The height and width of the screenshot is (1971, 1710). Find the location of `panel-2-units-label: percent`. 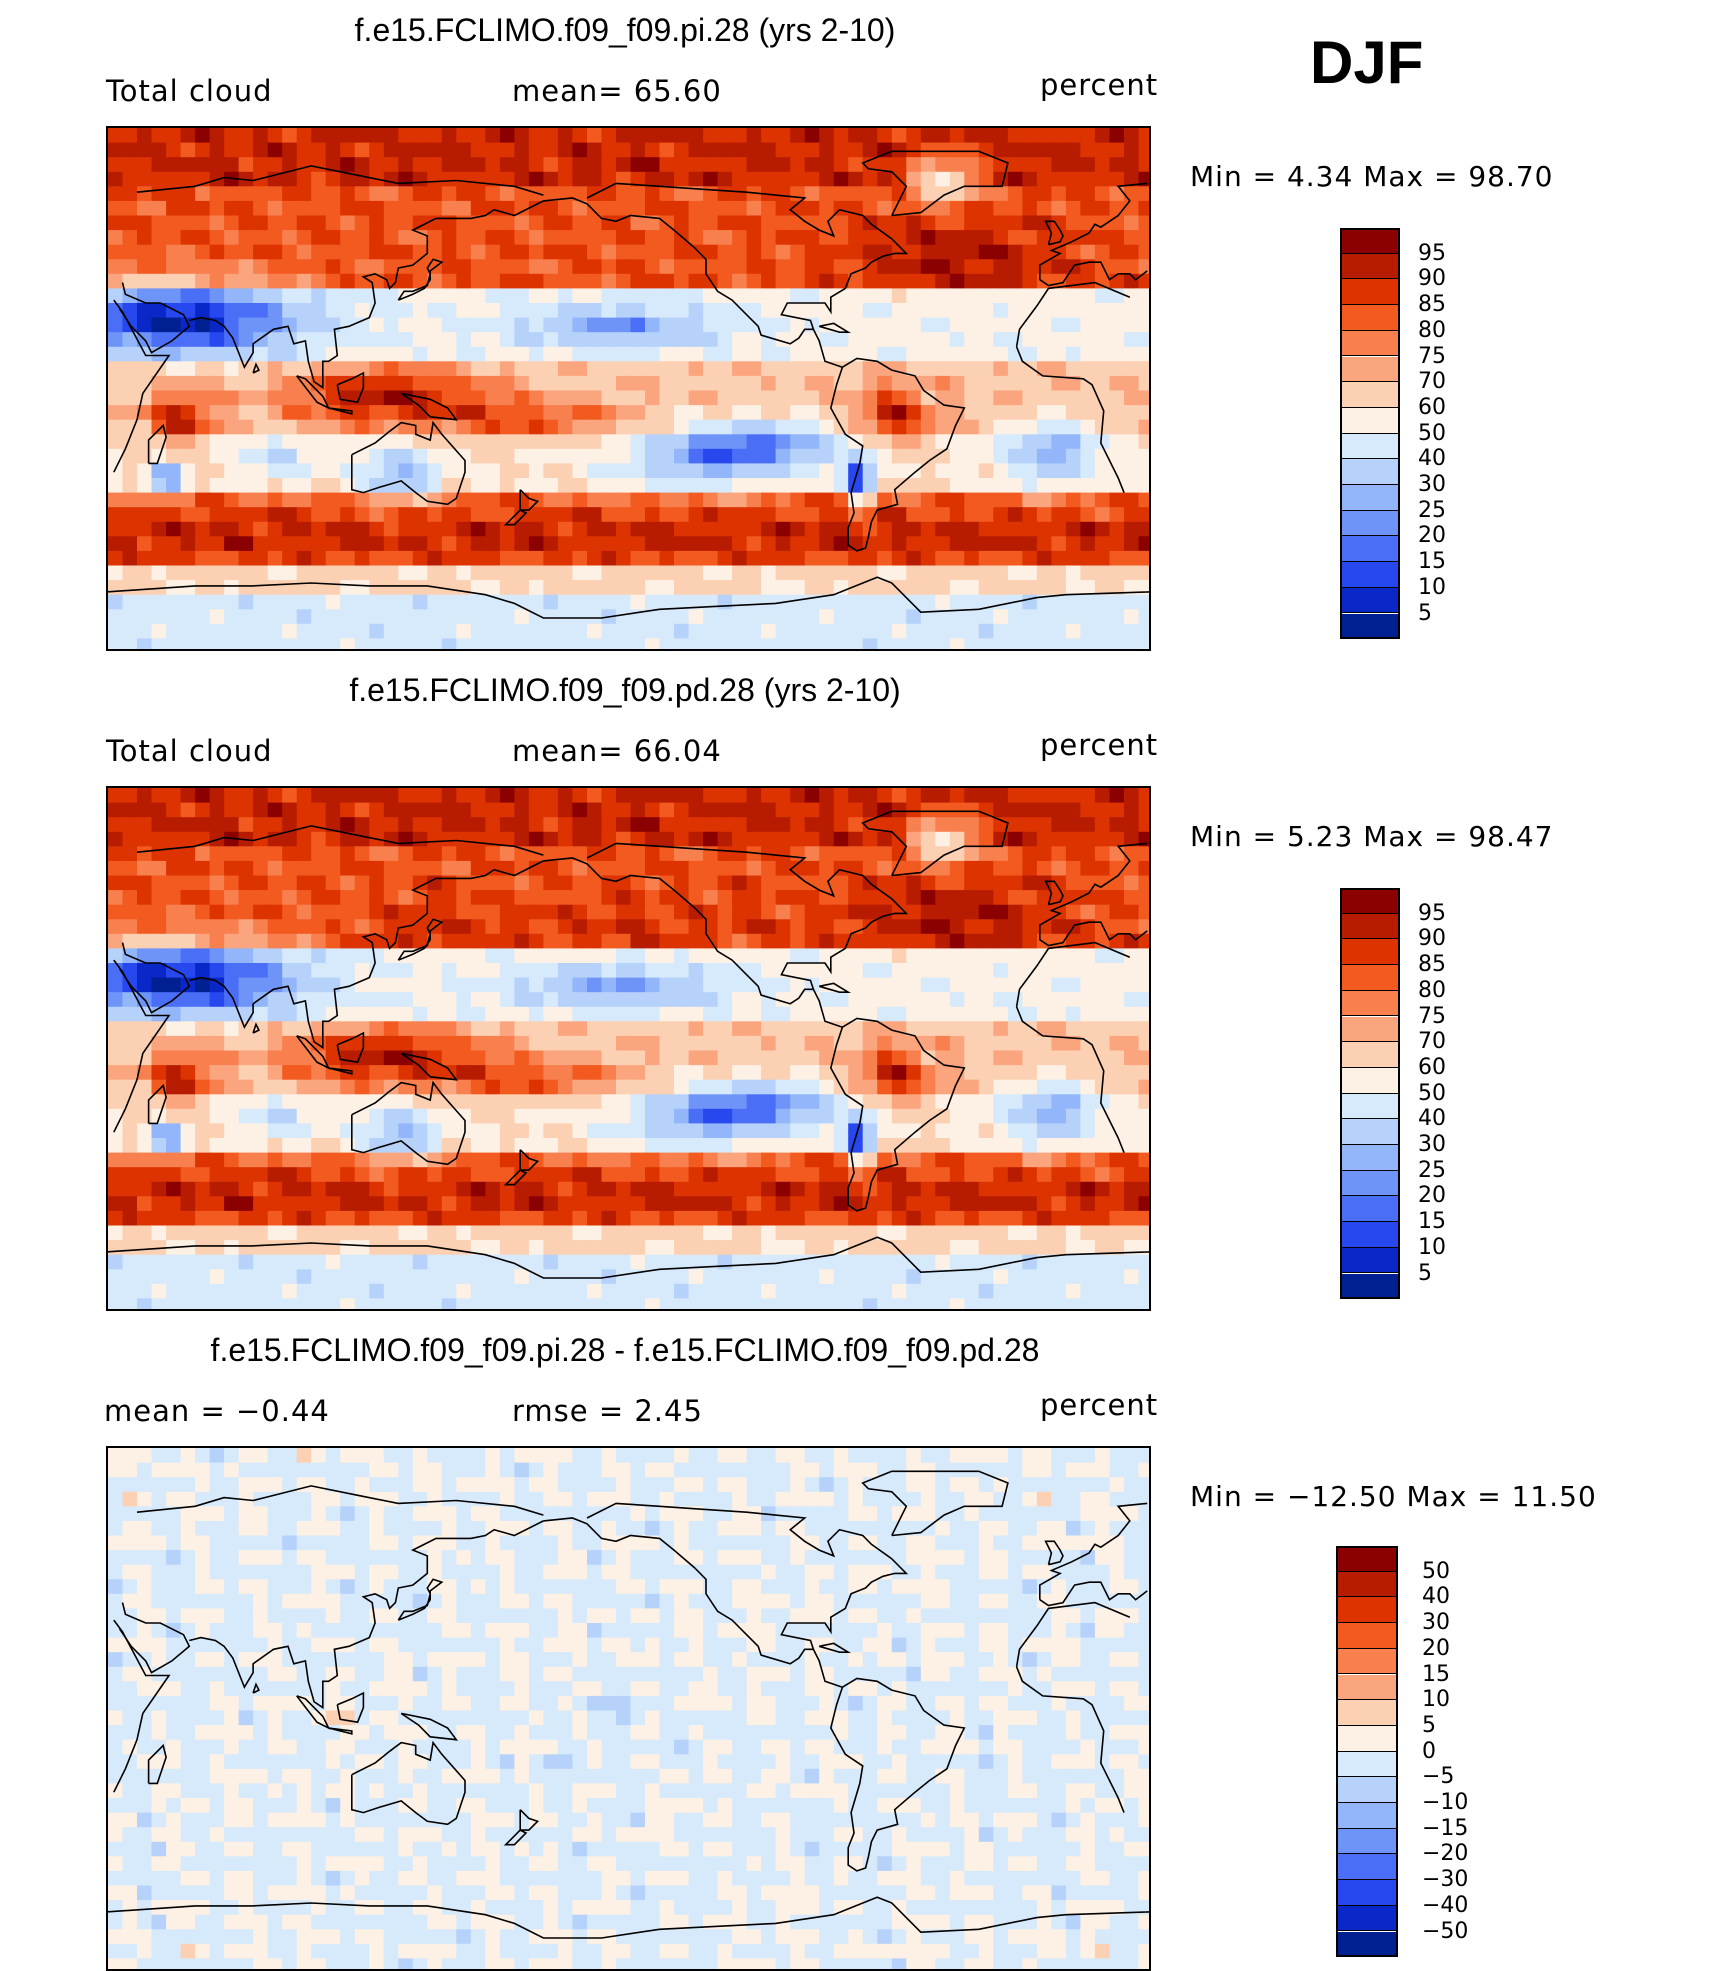

panel-2-units-label: percent is located at coordinates (1099, 745).